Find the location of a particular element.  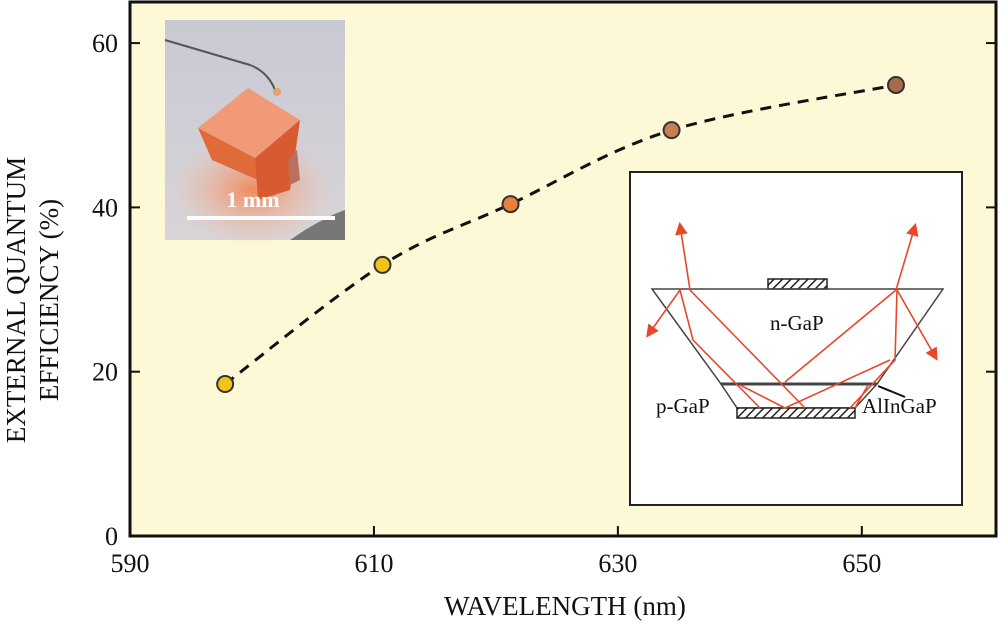

alingap-label: AlInGaP is located at coordinates (899, 406).